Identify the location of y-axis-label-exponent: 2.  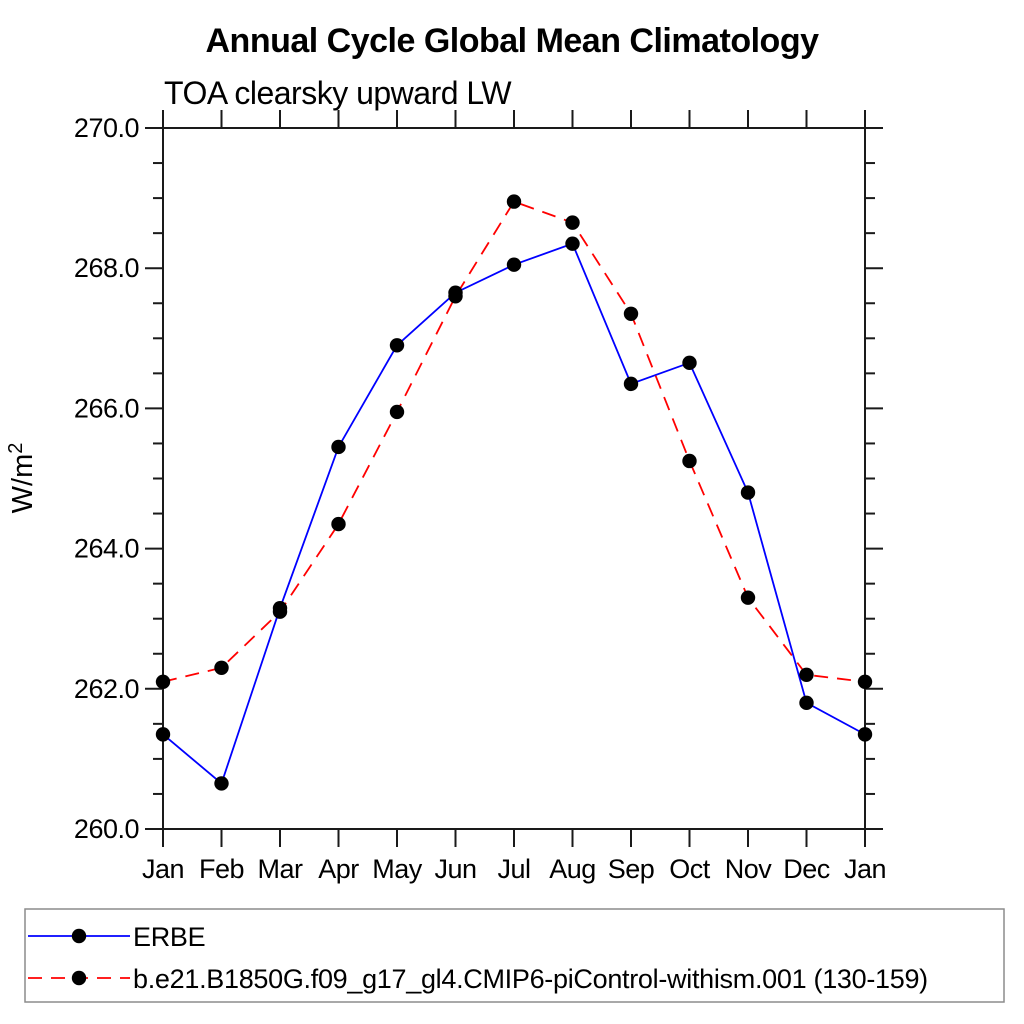
(16, 448).